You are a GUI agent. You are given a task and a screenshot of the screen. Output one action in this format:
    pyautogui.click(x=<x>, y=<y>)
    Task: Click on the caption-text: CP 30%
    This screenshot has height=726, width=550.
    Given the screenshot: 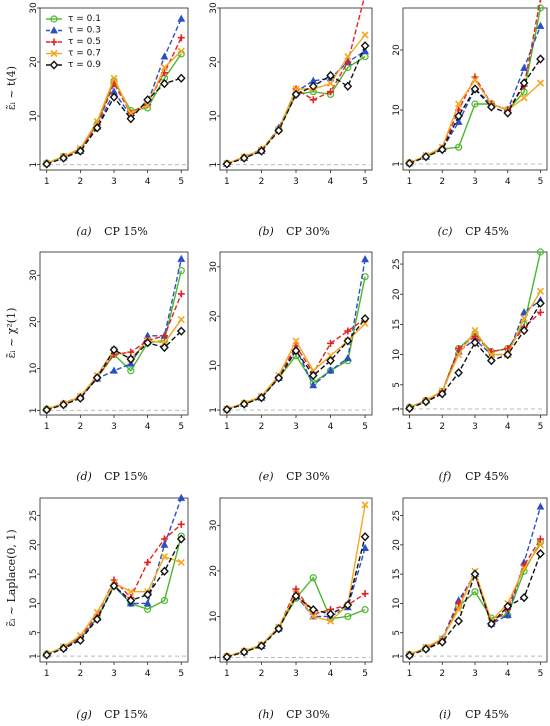 What is the action you would take?
    pyautogui.click(x=308, y=714)
    